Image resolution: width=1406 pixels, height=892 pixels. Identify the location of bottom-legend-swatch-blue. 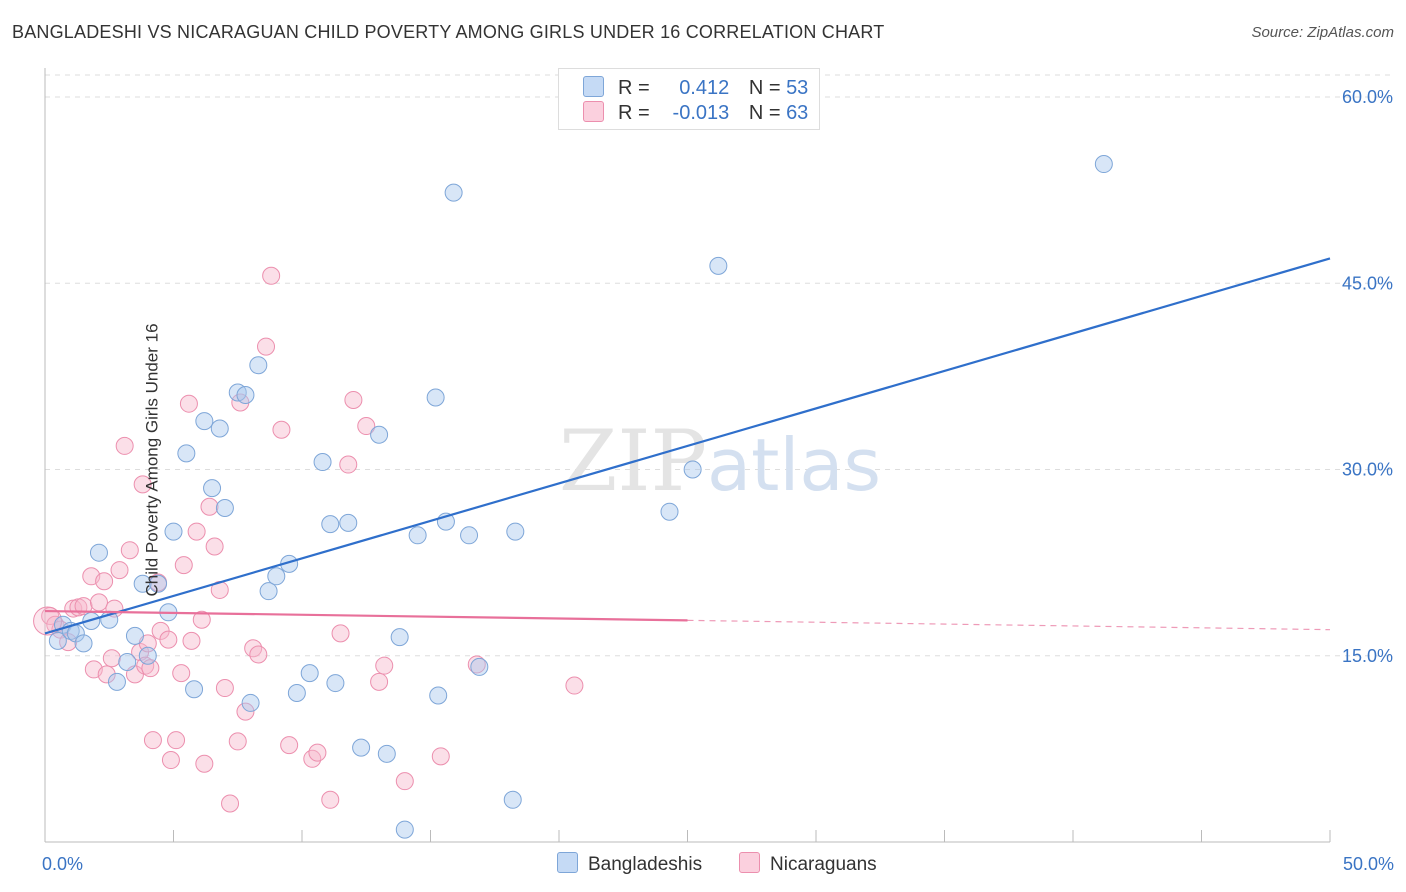
(567, 862).